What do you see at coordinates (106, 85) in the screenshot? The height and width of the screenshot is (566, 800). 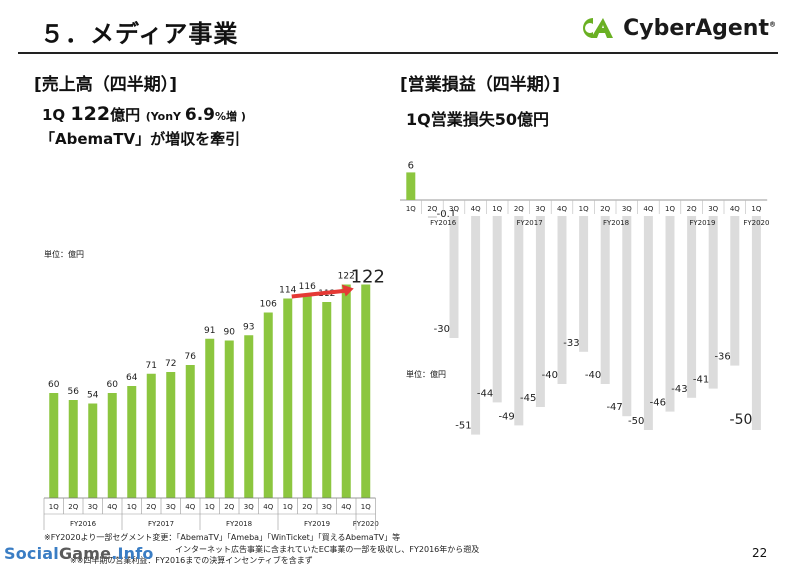 I see `revenue-section-title: [売上高（四半期）]` at bounding box center [106, 85].